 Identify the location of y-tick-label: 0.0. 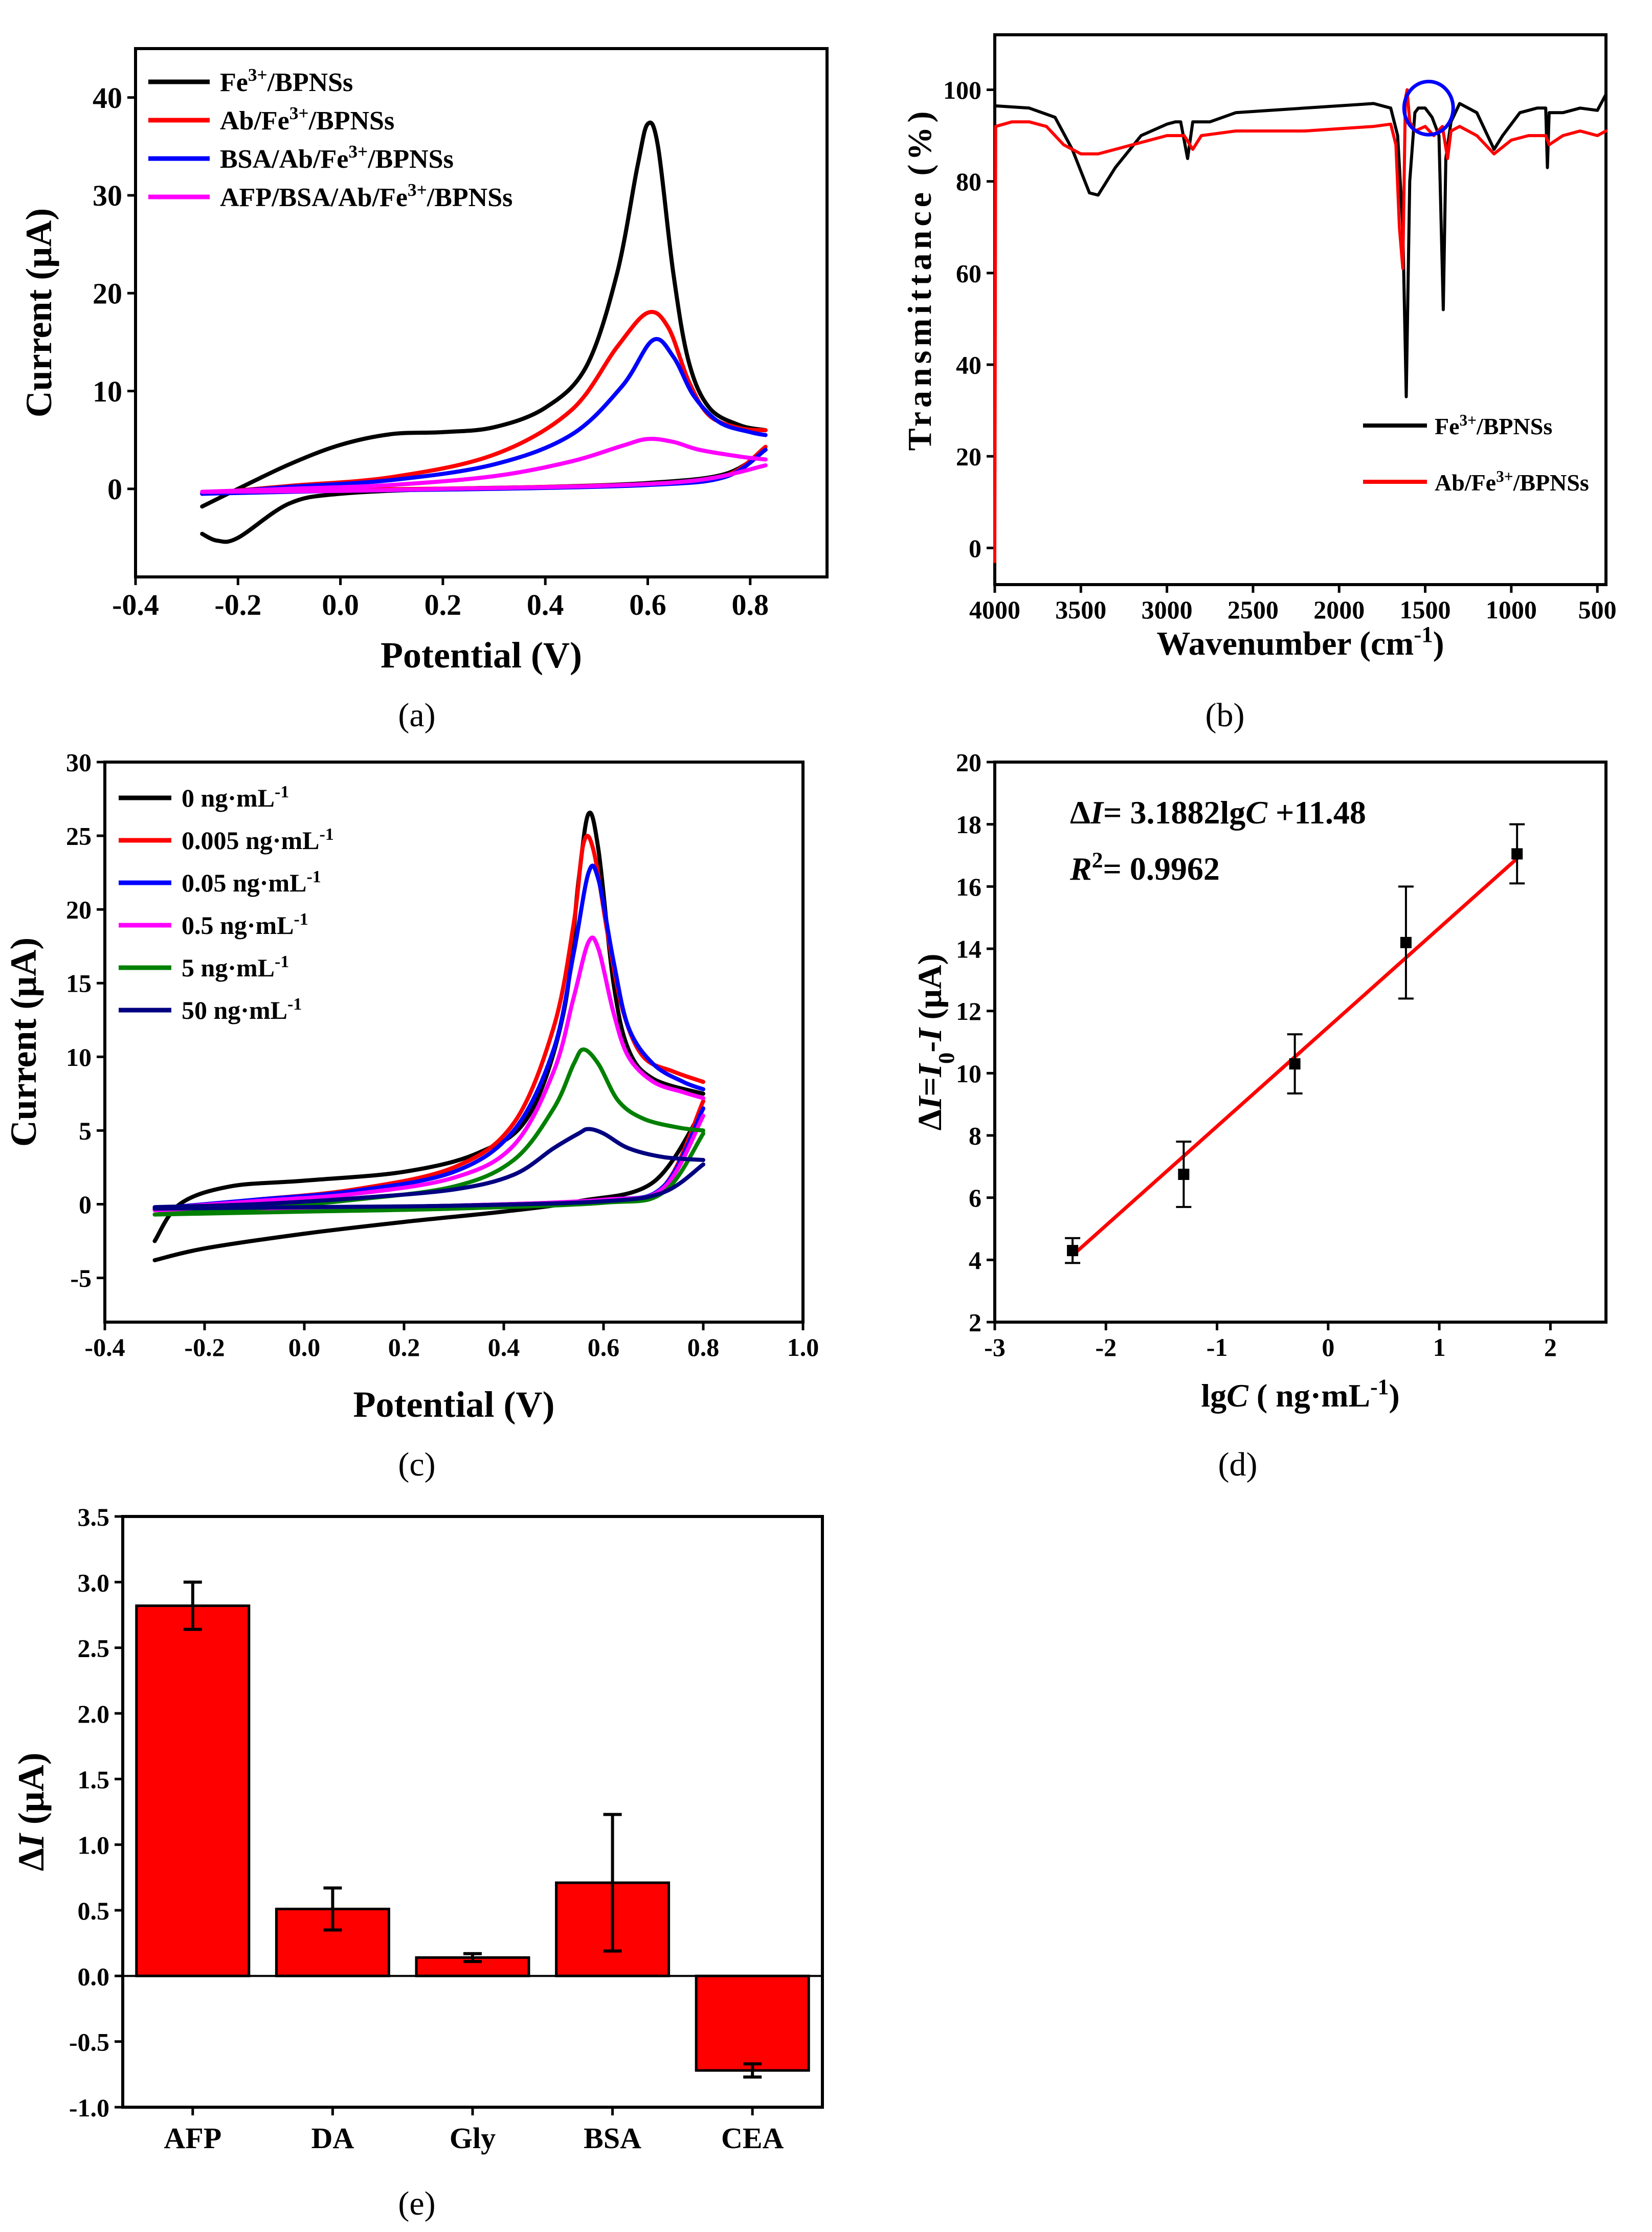
(94, 1976).